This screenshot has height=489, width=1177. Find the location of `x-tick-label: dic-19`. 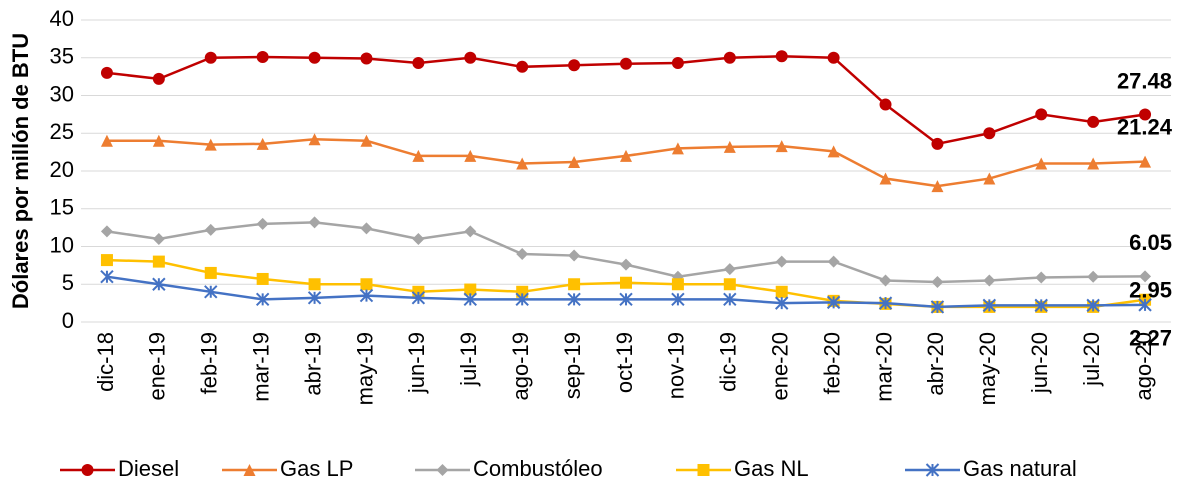

x-tick-label: dic-19 is located at coordinates (728, 362).